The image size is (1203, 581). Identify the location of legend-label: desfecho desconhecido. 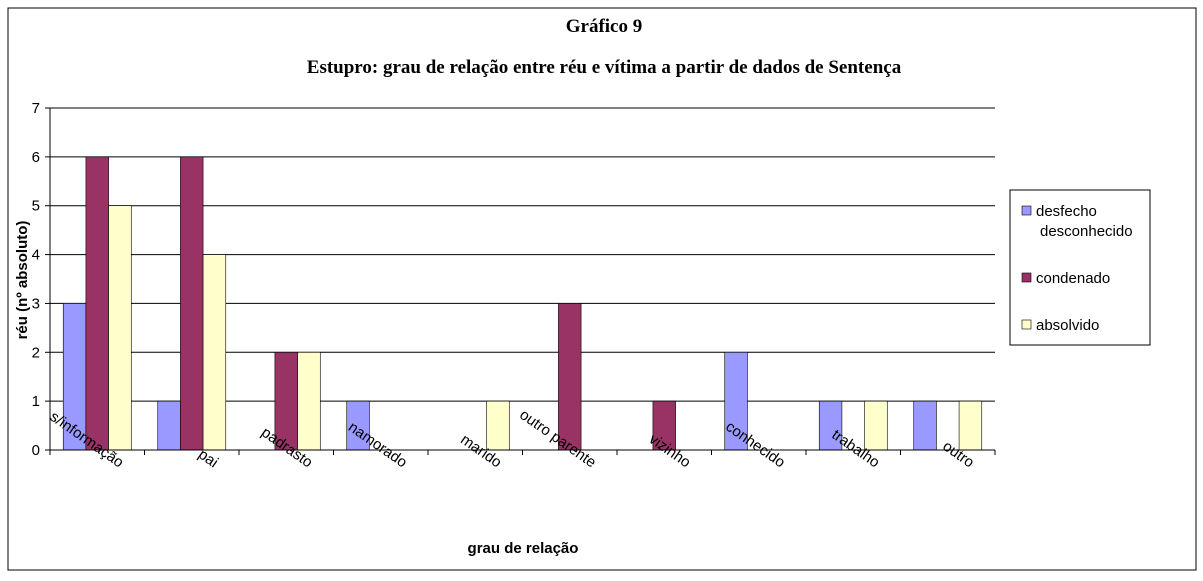
(1084, 221).